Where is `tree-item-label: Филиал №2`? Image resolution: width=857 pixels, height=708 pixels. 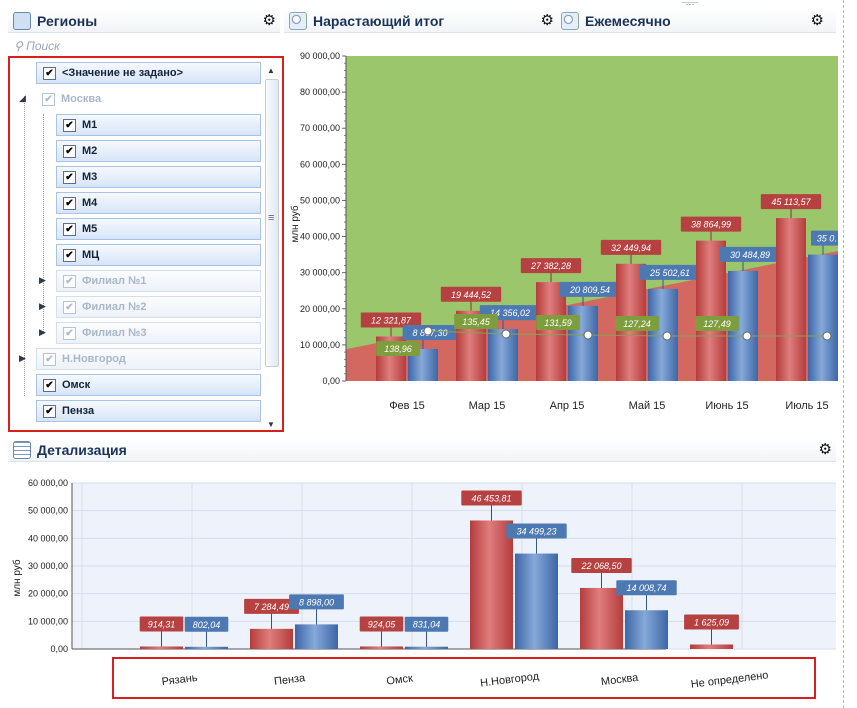 tree-item-label: Филиал №2 is located at coordinates (114, 307).